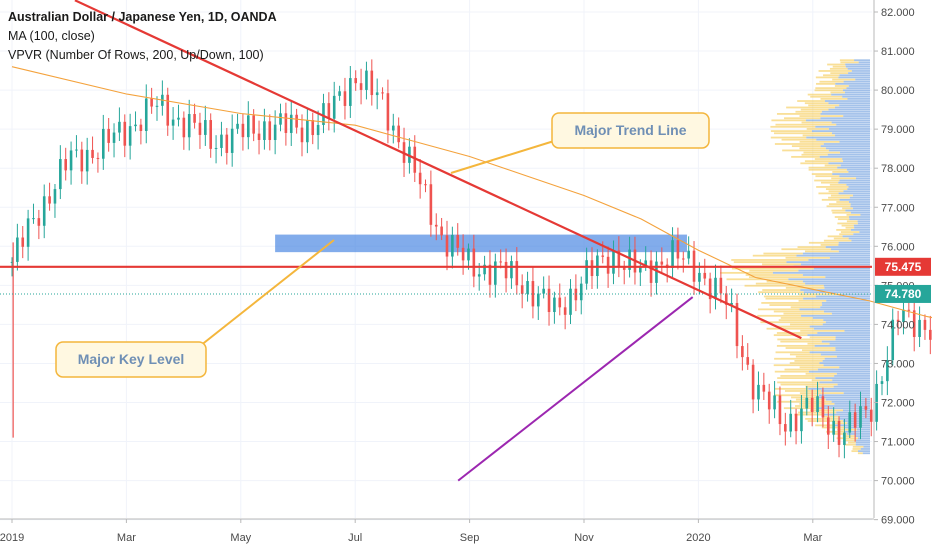  I want to click on y-tick-label: 76.000, so click(898, 247).